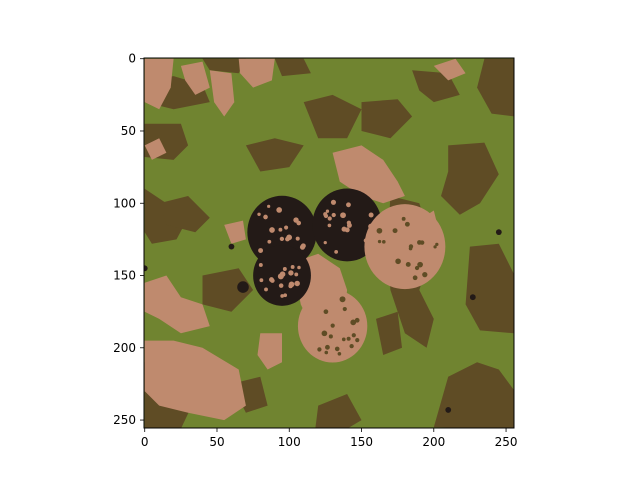 Image resolution: width=640 pixels, height=480 pixels. What do you see at coordinates (124, 420) in the screenshot?
I see `y-tick-label: 250` at bounding box center [124, 420].